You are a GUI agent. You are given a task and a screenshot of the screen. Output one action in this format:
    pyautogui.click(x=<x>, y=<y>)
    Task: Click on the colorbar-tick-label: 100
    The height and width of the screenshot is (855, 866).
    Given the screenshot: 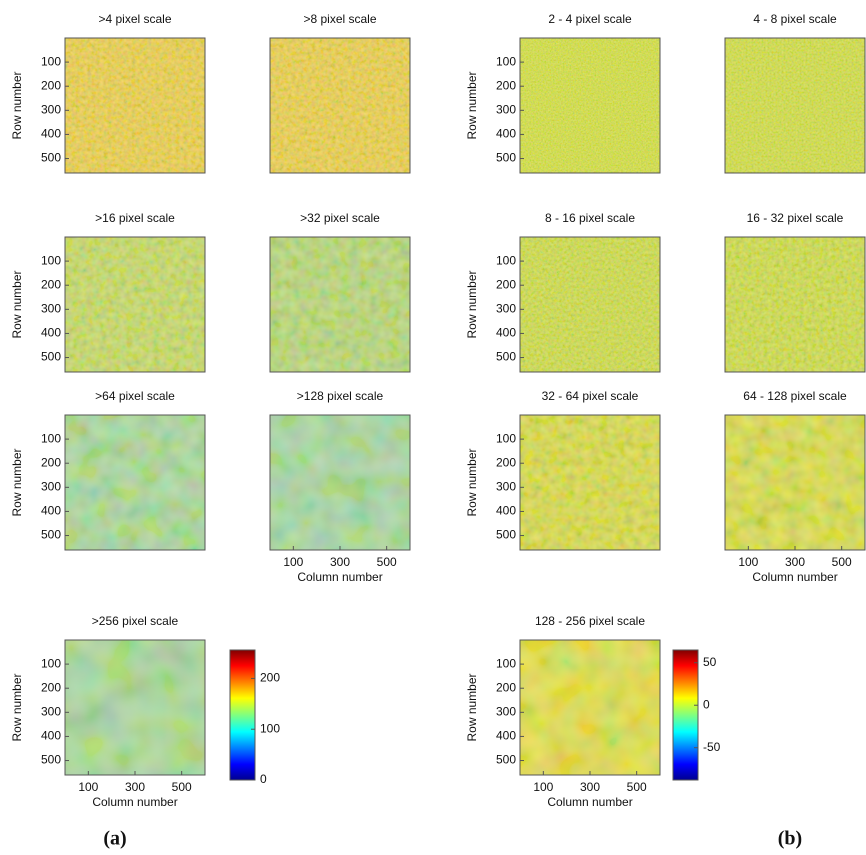 What is the action you would take?
    pyautogui.click(x=270, y=728)
    